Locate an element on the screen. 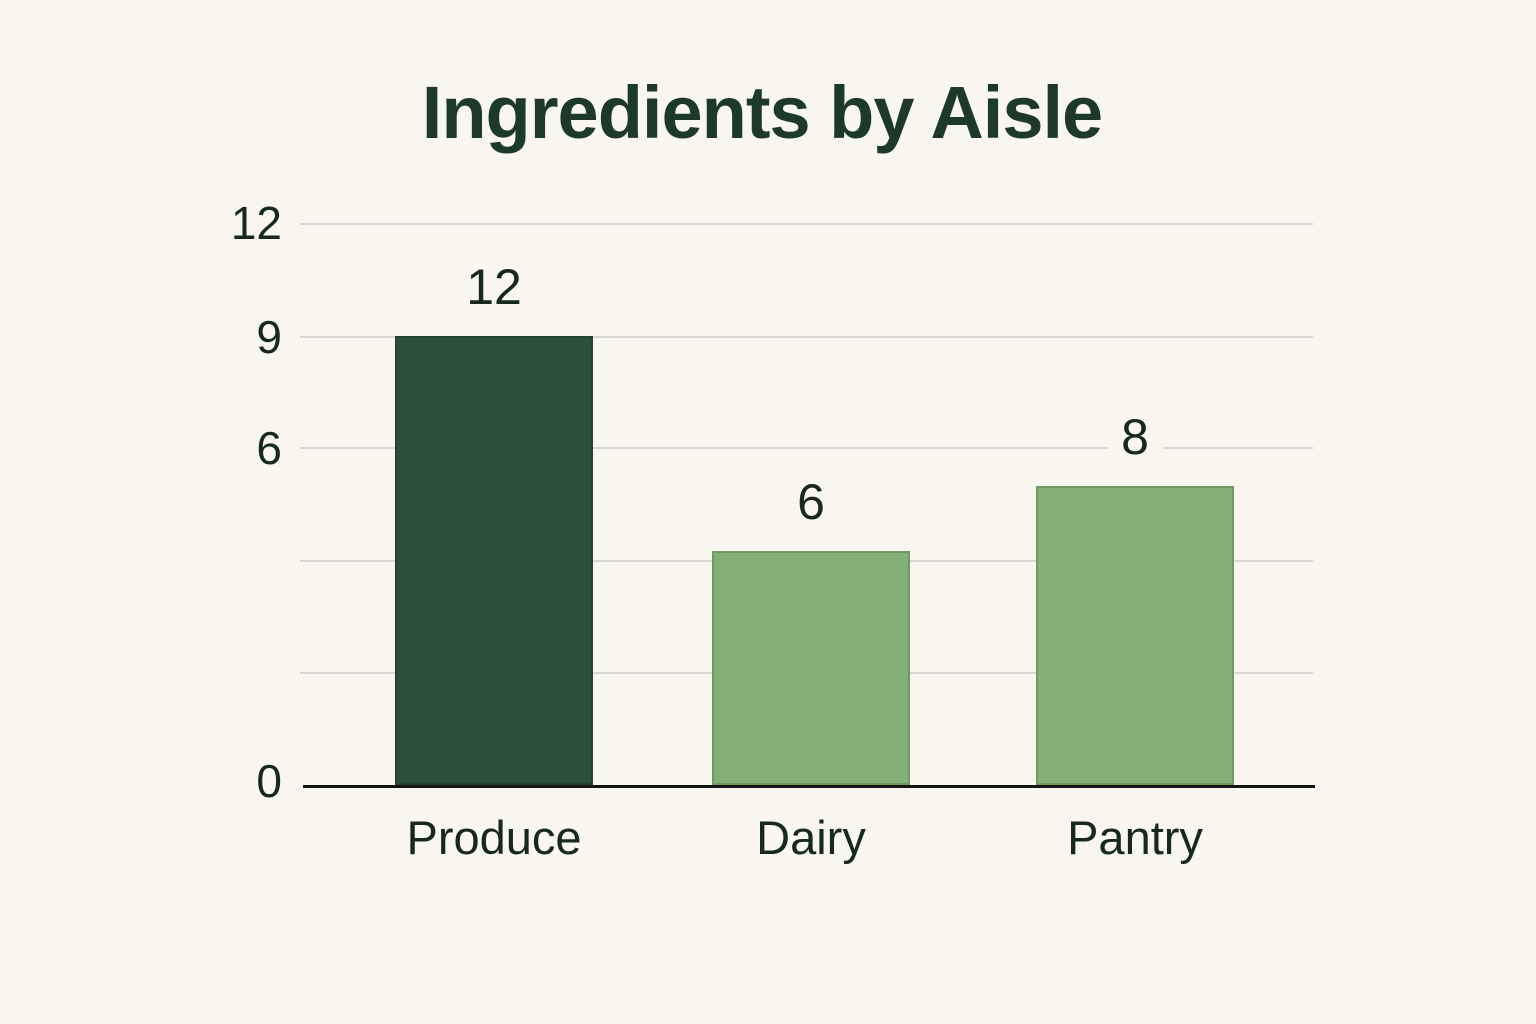  y-axis-tick-label: 0 is located at coordinates (269, 781).